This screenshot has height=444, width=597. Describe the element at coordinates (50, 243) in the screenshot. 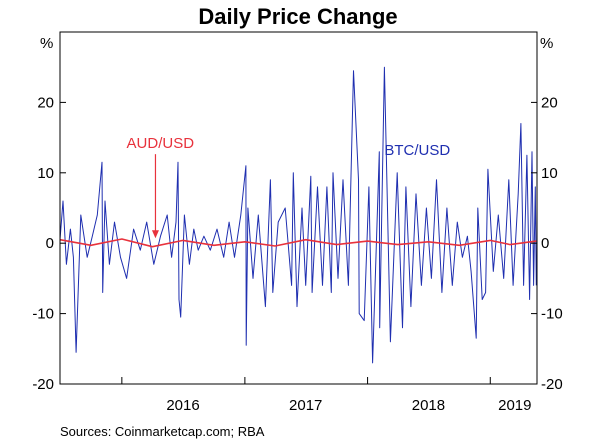

I see `y-tick-label-left: 0` at that location.